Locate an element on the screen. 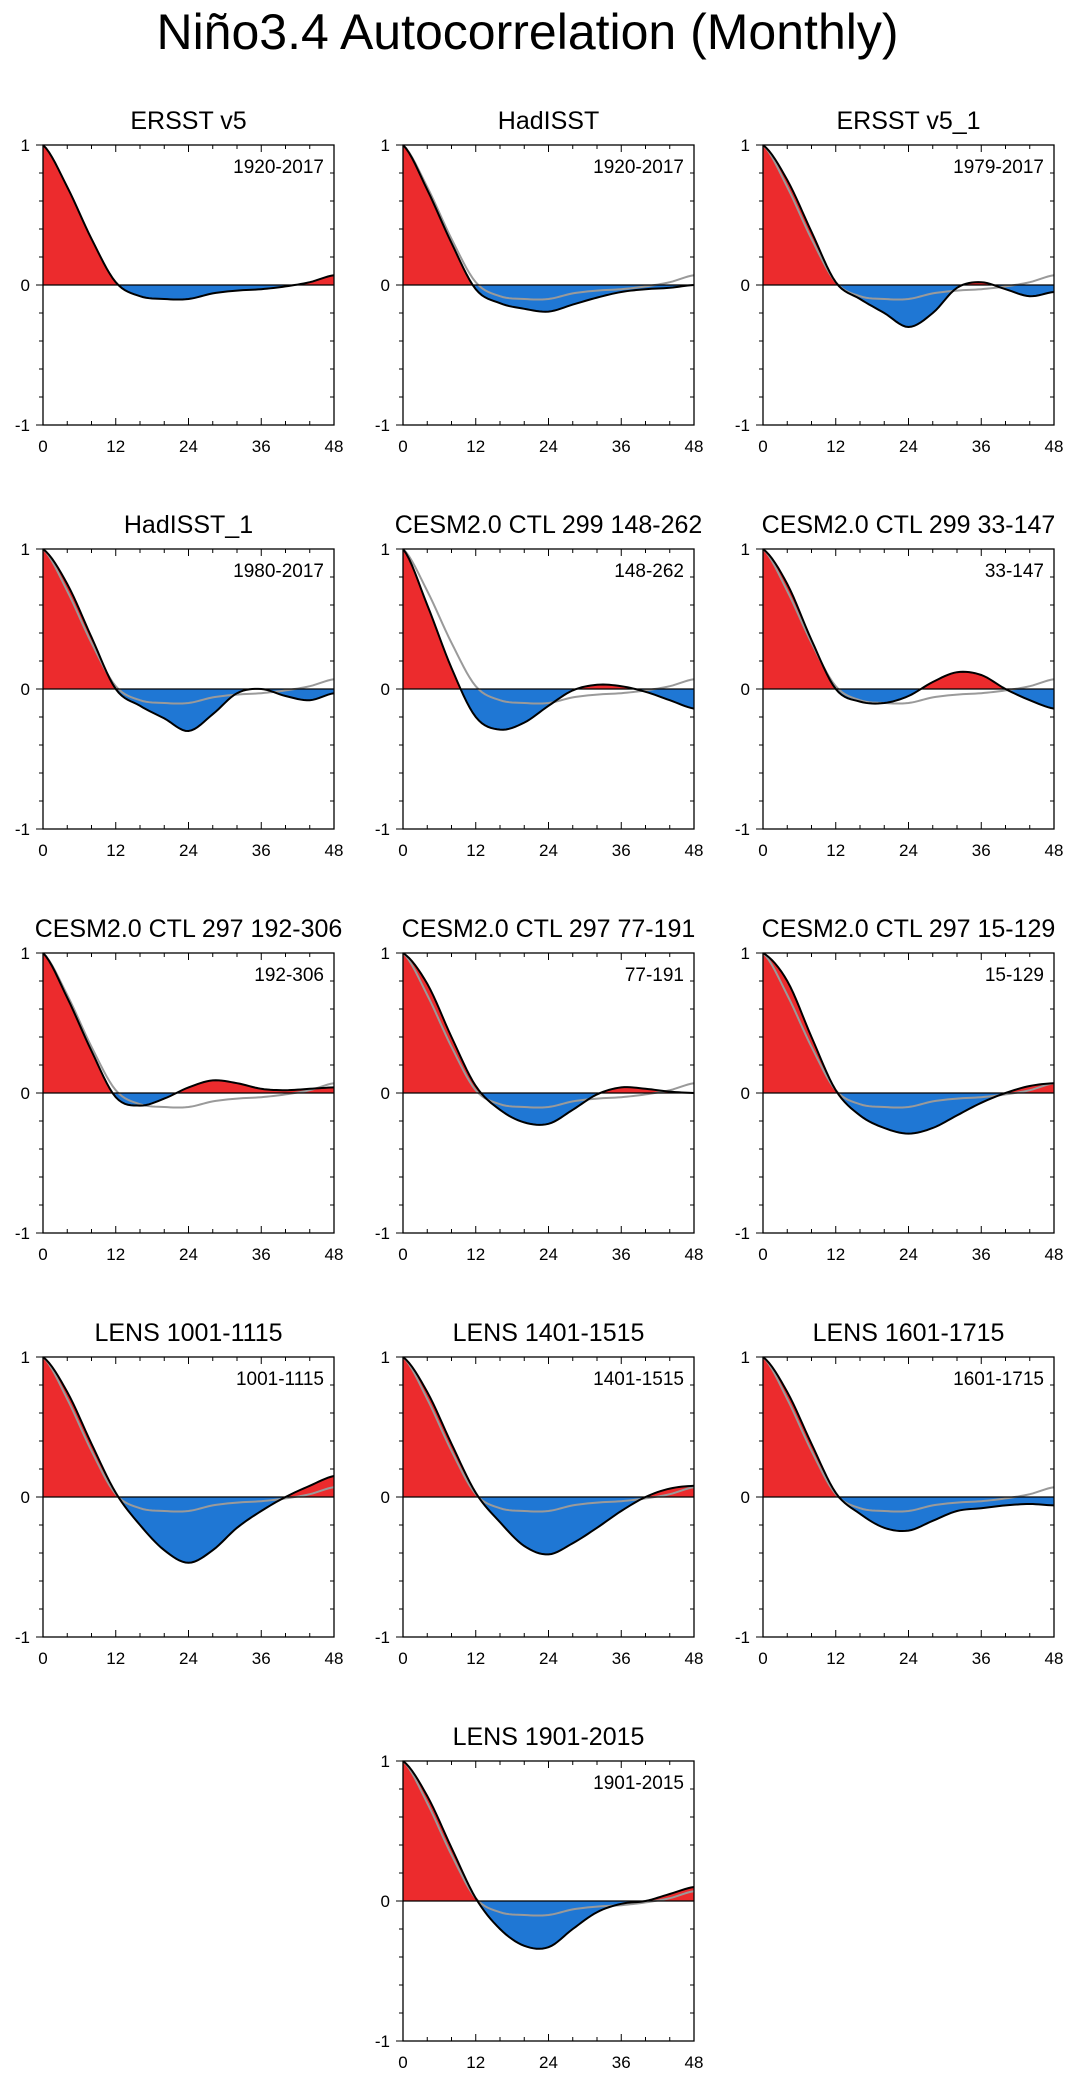 This screenshot has width=1077, height=2083. period-label: 33-147 is located at coordinates (1014, 571).